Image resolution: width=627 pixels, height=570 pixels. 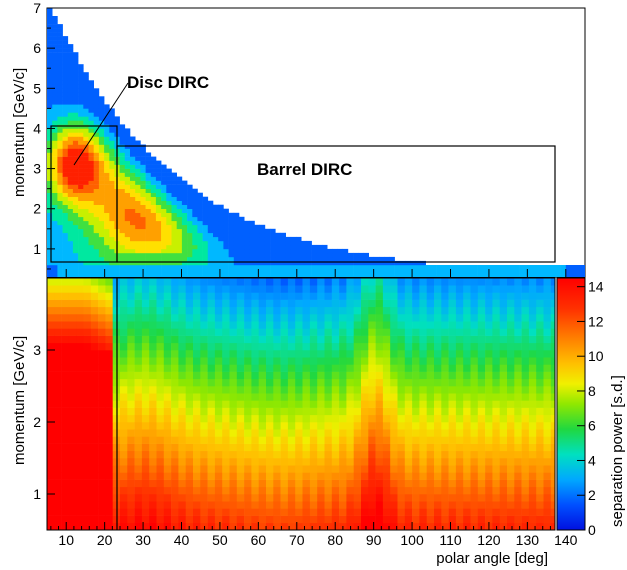 What do you see at coordinates (19, 132) in the screenshot?
I see `top-y-axis-title: momentum [GeV/c]` at bounding box center [19, 132].